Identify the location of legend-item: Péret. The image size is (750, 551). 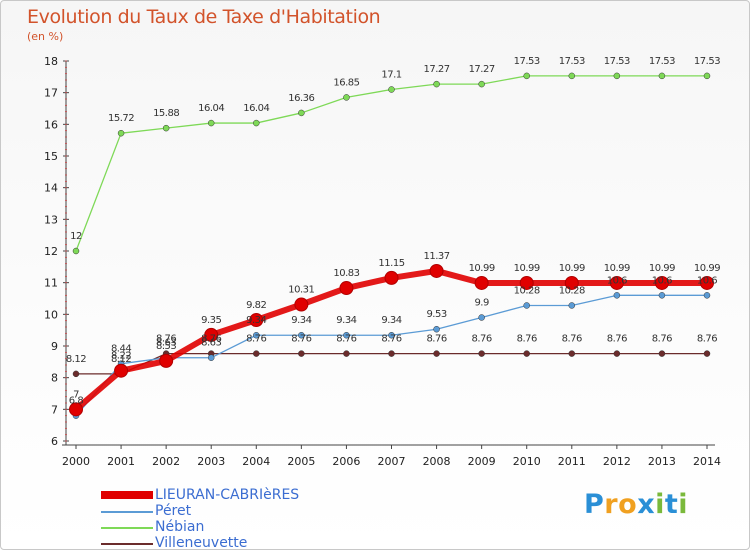
(231, 511).